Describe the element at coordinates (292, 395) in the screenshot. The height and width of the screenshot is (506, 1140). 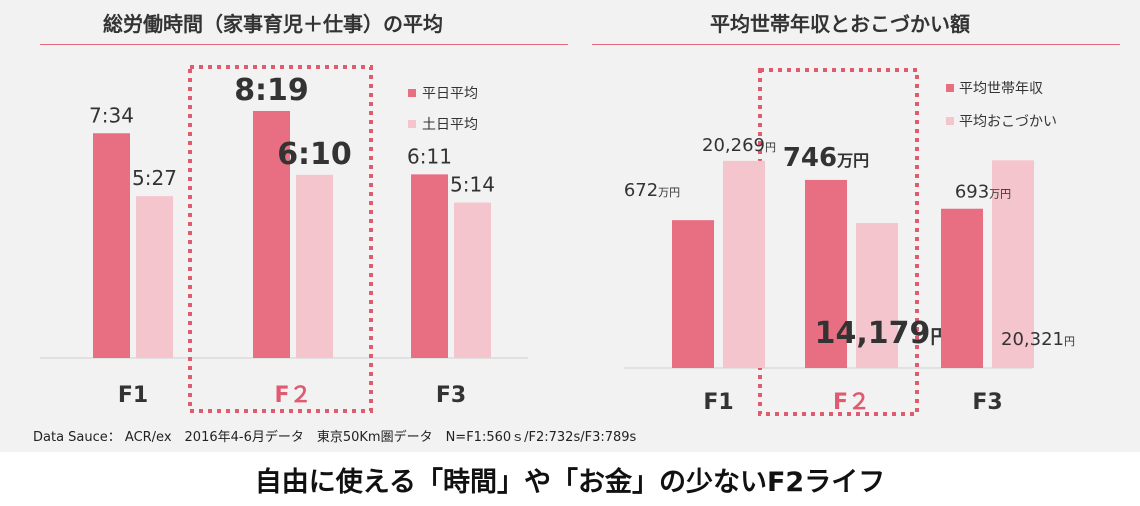
I see `time-category-label: F２` at that location.